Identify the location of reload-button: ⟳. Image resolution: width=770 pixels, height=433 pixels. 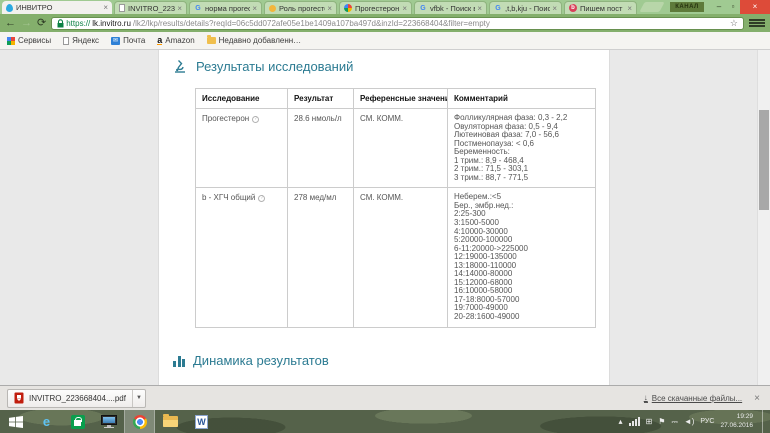
(42, 22).